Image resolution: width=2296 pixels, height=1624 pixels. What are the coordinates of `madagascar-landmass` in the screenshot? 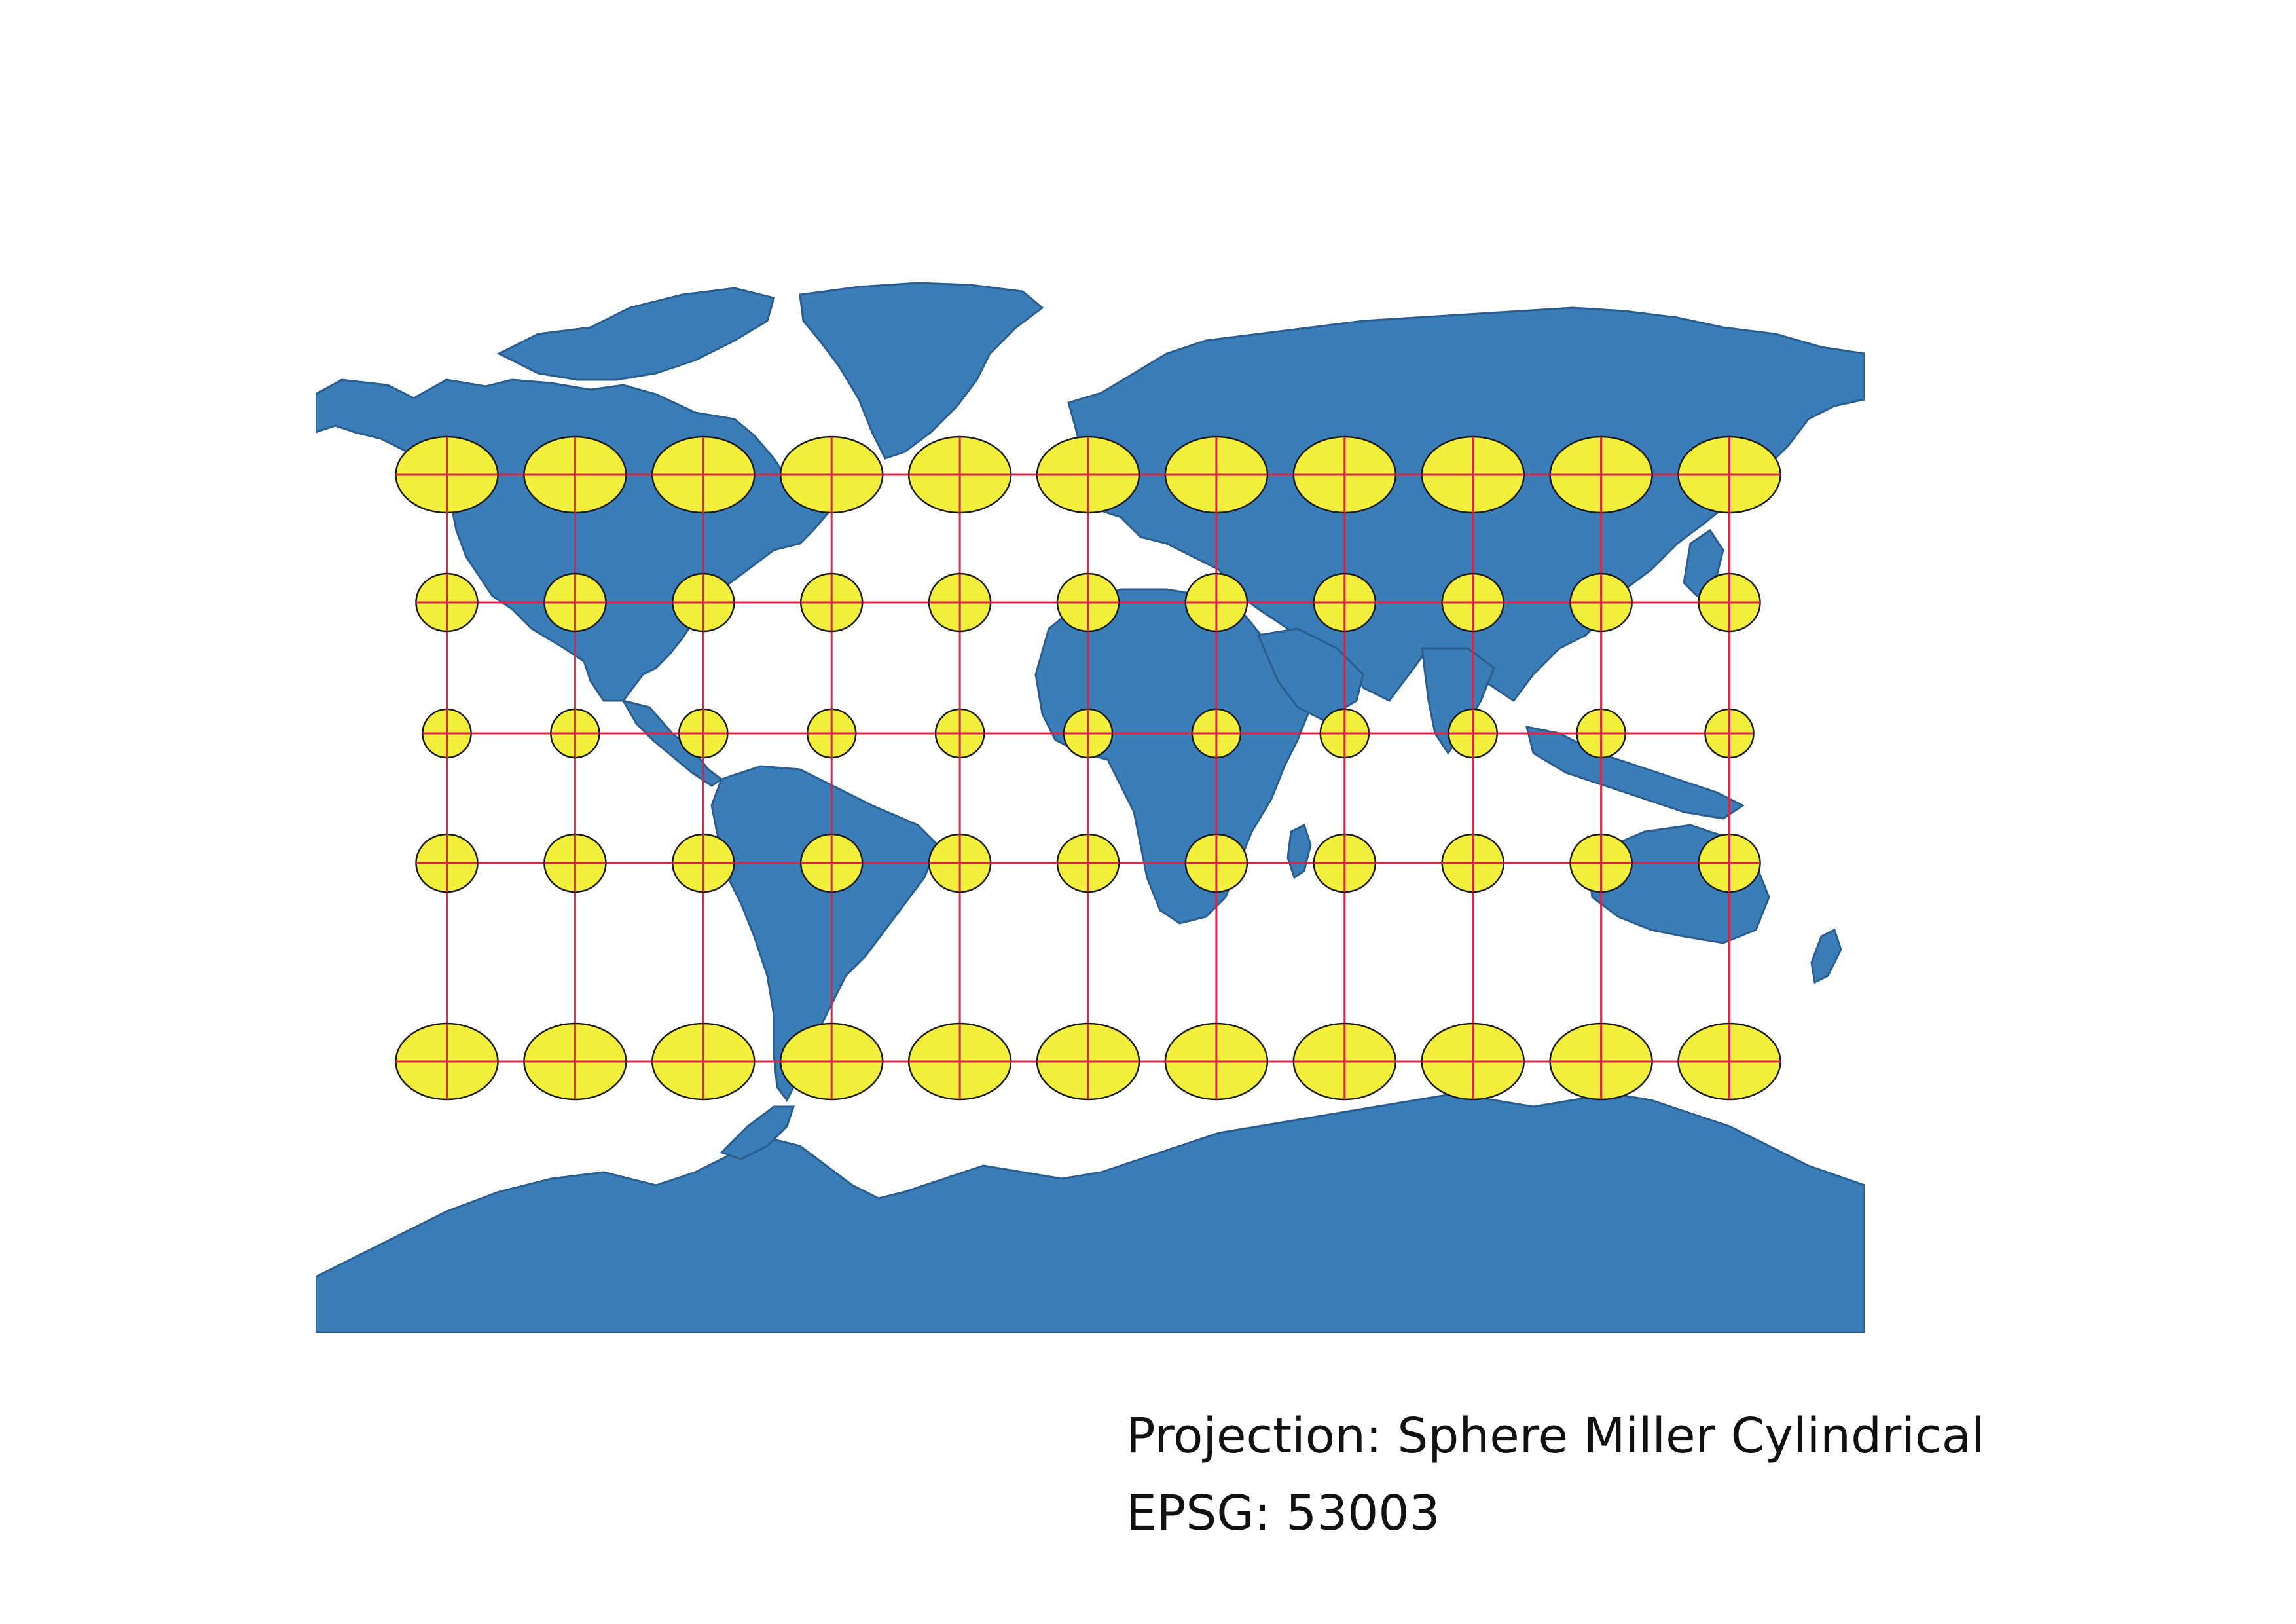 It's located at (1299, 851).